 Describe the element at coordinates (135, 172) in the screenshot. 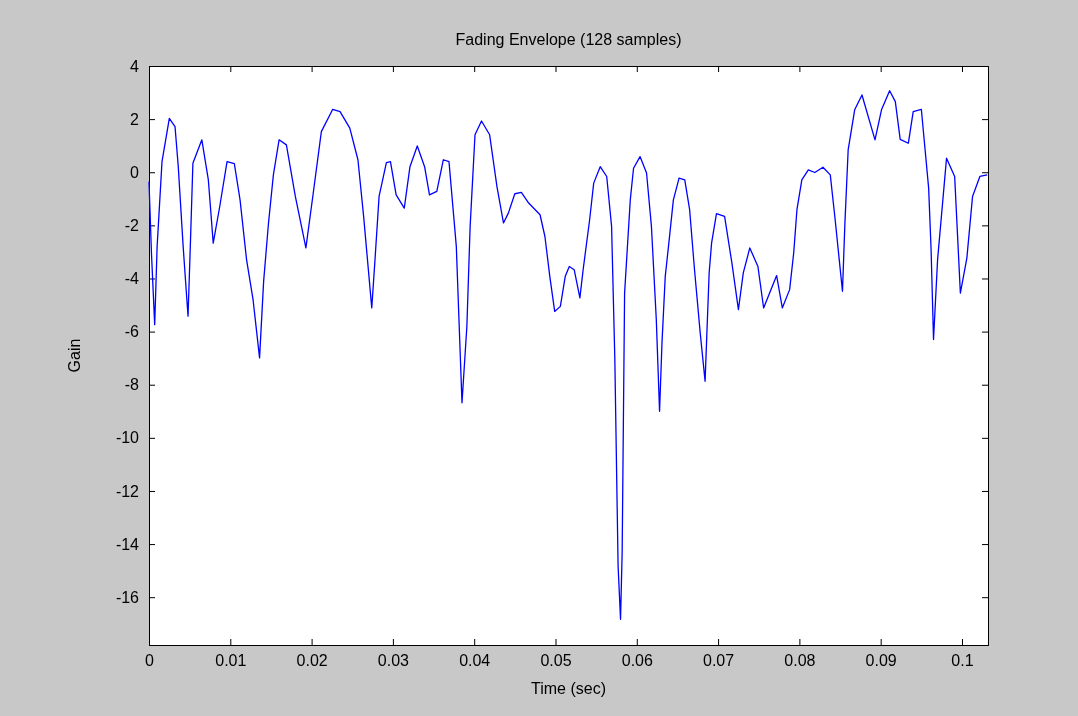

I see `y-tick-label: 0` at that location.